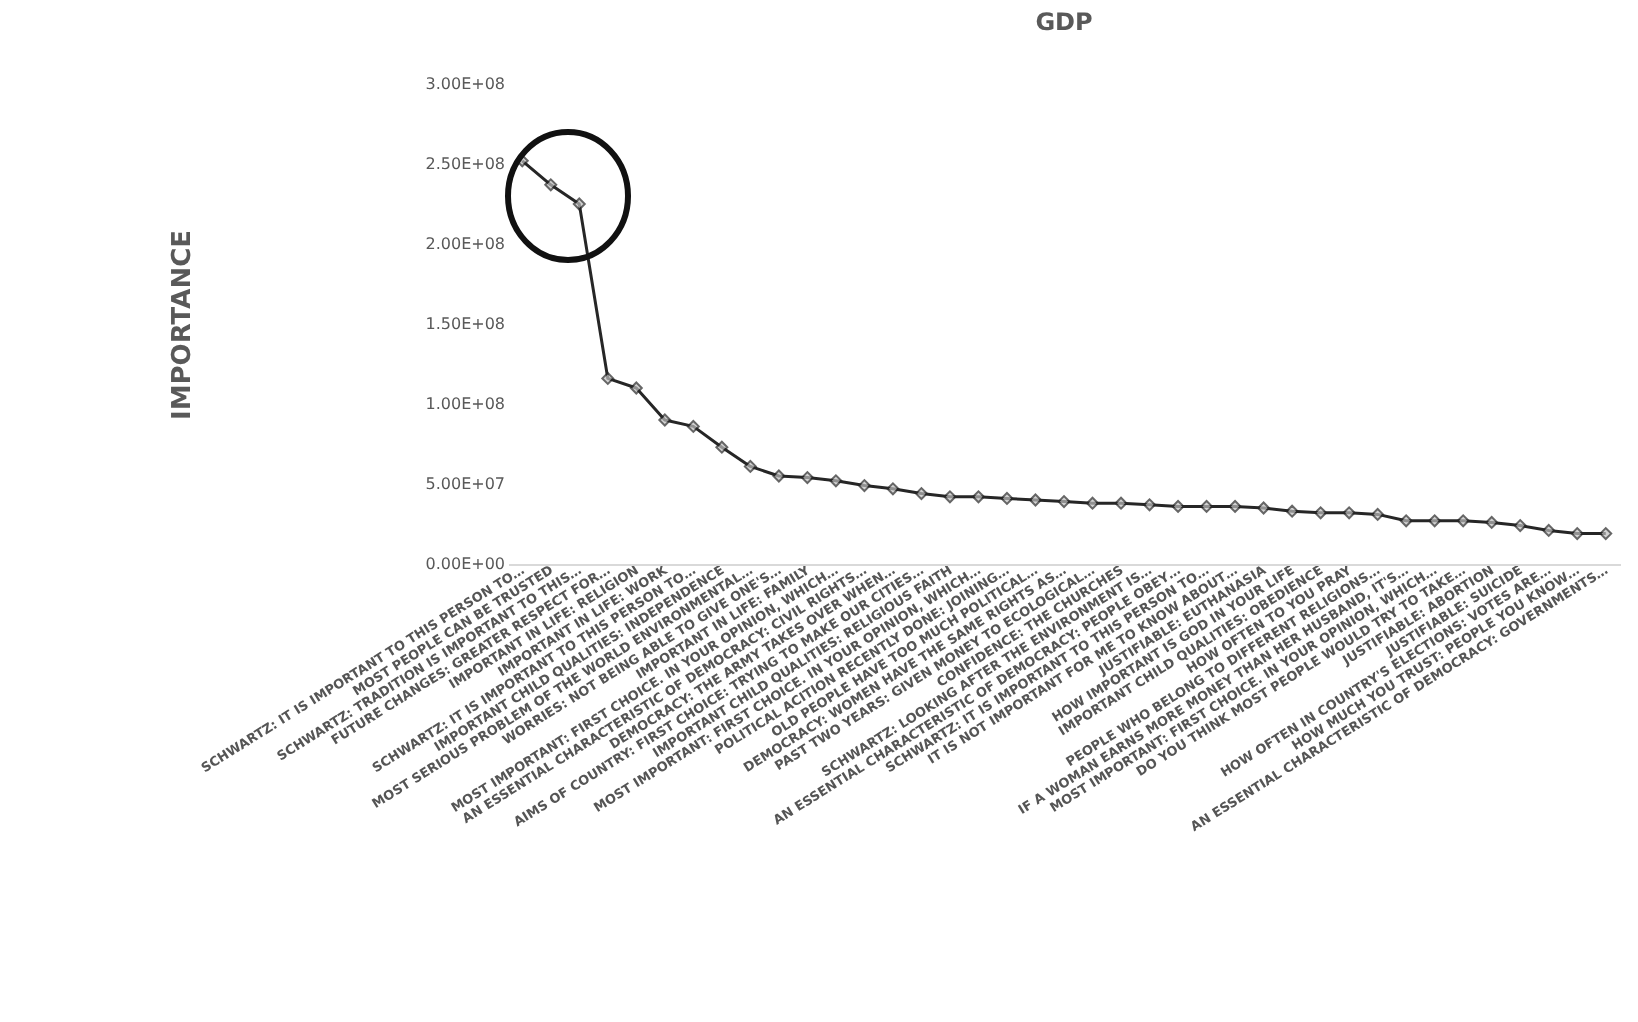 The image size is (1638, 1022). Describe the element at coordinates (465, 484) in the screenshot. I see `y-tick-label: 5.00E+07` at that location.